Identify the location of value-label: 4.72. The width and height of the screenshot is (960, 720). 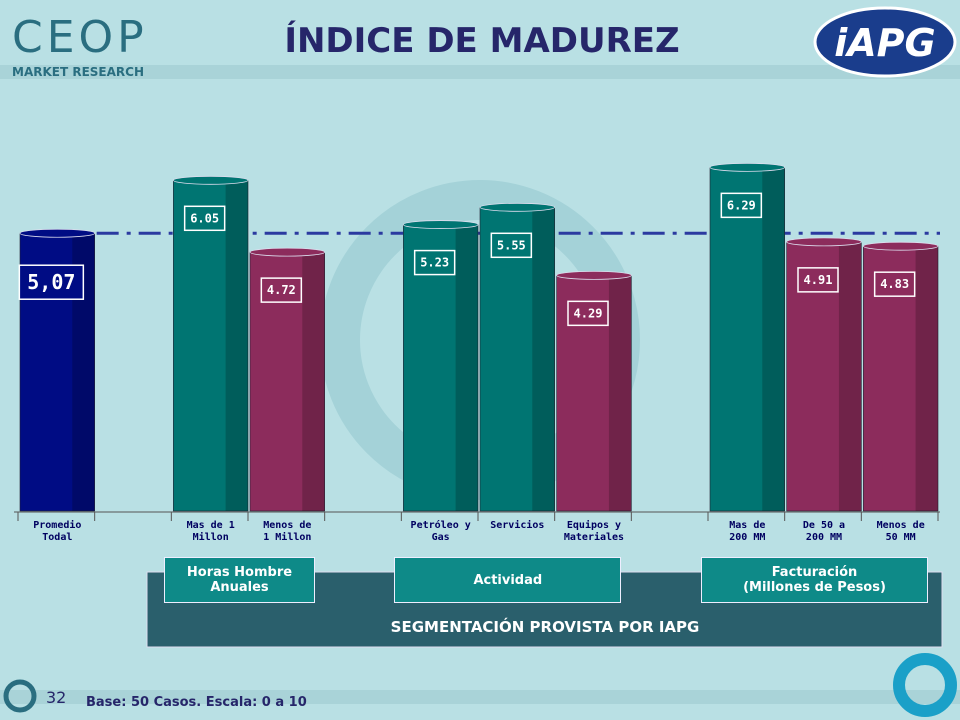
(281, 290).